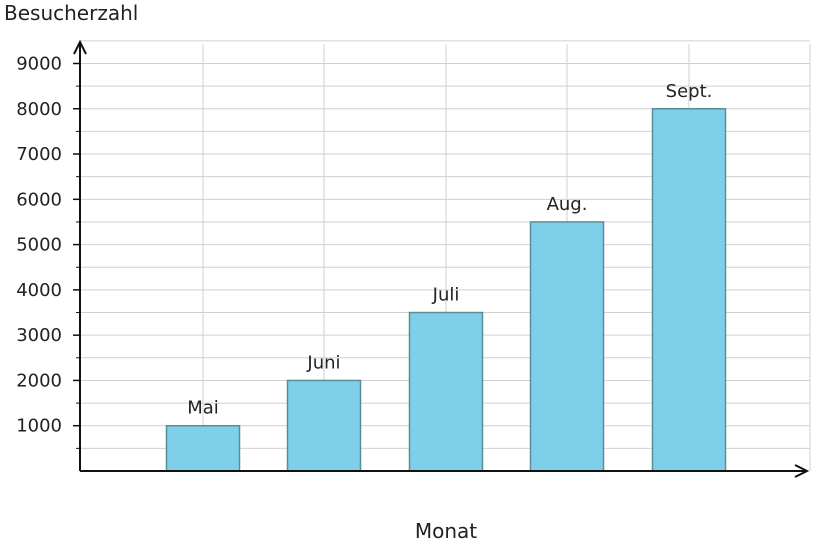 The height and width of the screenshot is (548, 813). Describe the element at coordinates (80, 47) in the screenshot. I see `y-axis-arrow-icon` at that location.